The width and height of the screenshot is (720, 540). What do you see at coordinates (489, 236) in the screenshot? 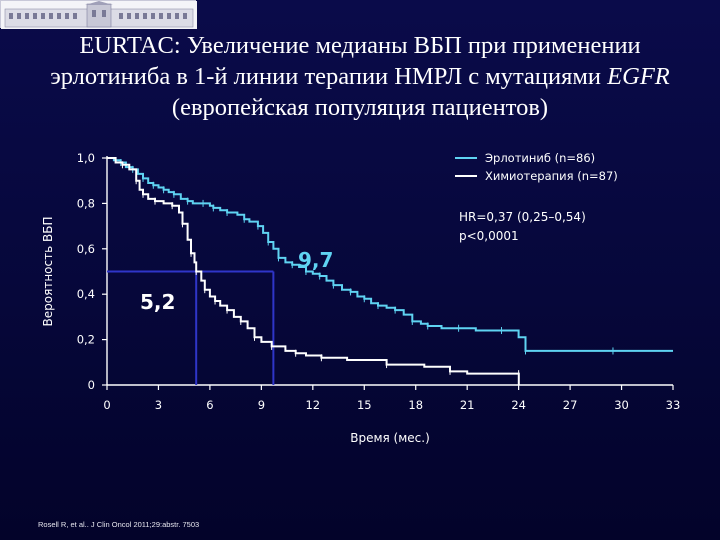
I see `p-value-text: p<0,0001` at bounding box center [489, 236].